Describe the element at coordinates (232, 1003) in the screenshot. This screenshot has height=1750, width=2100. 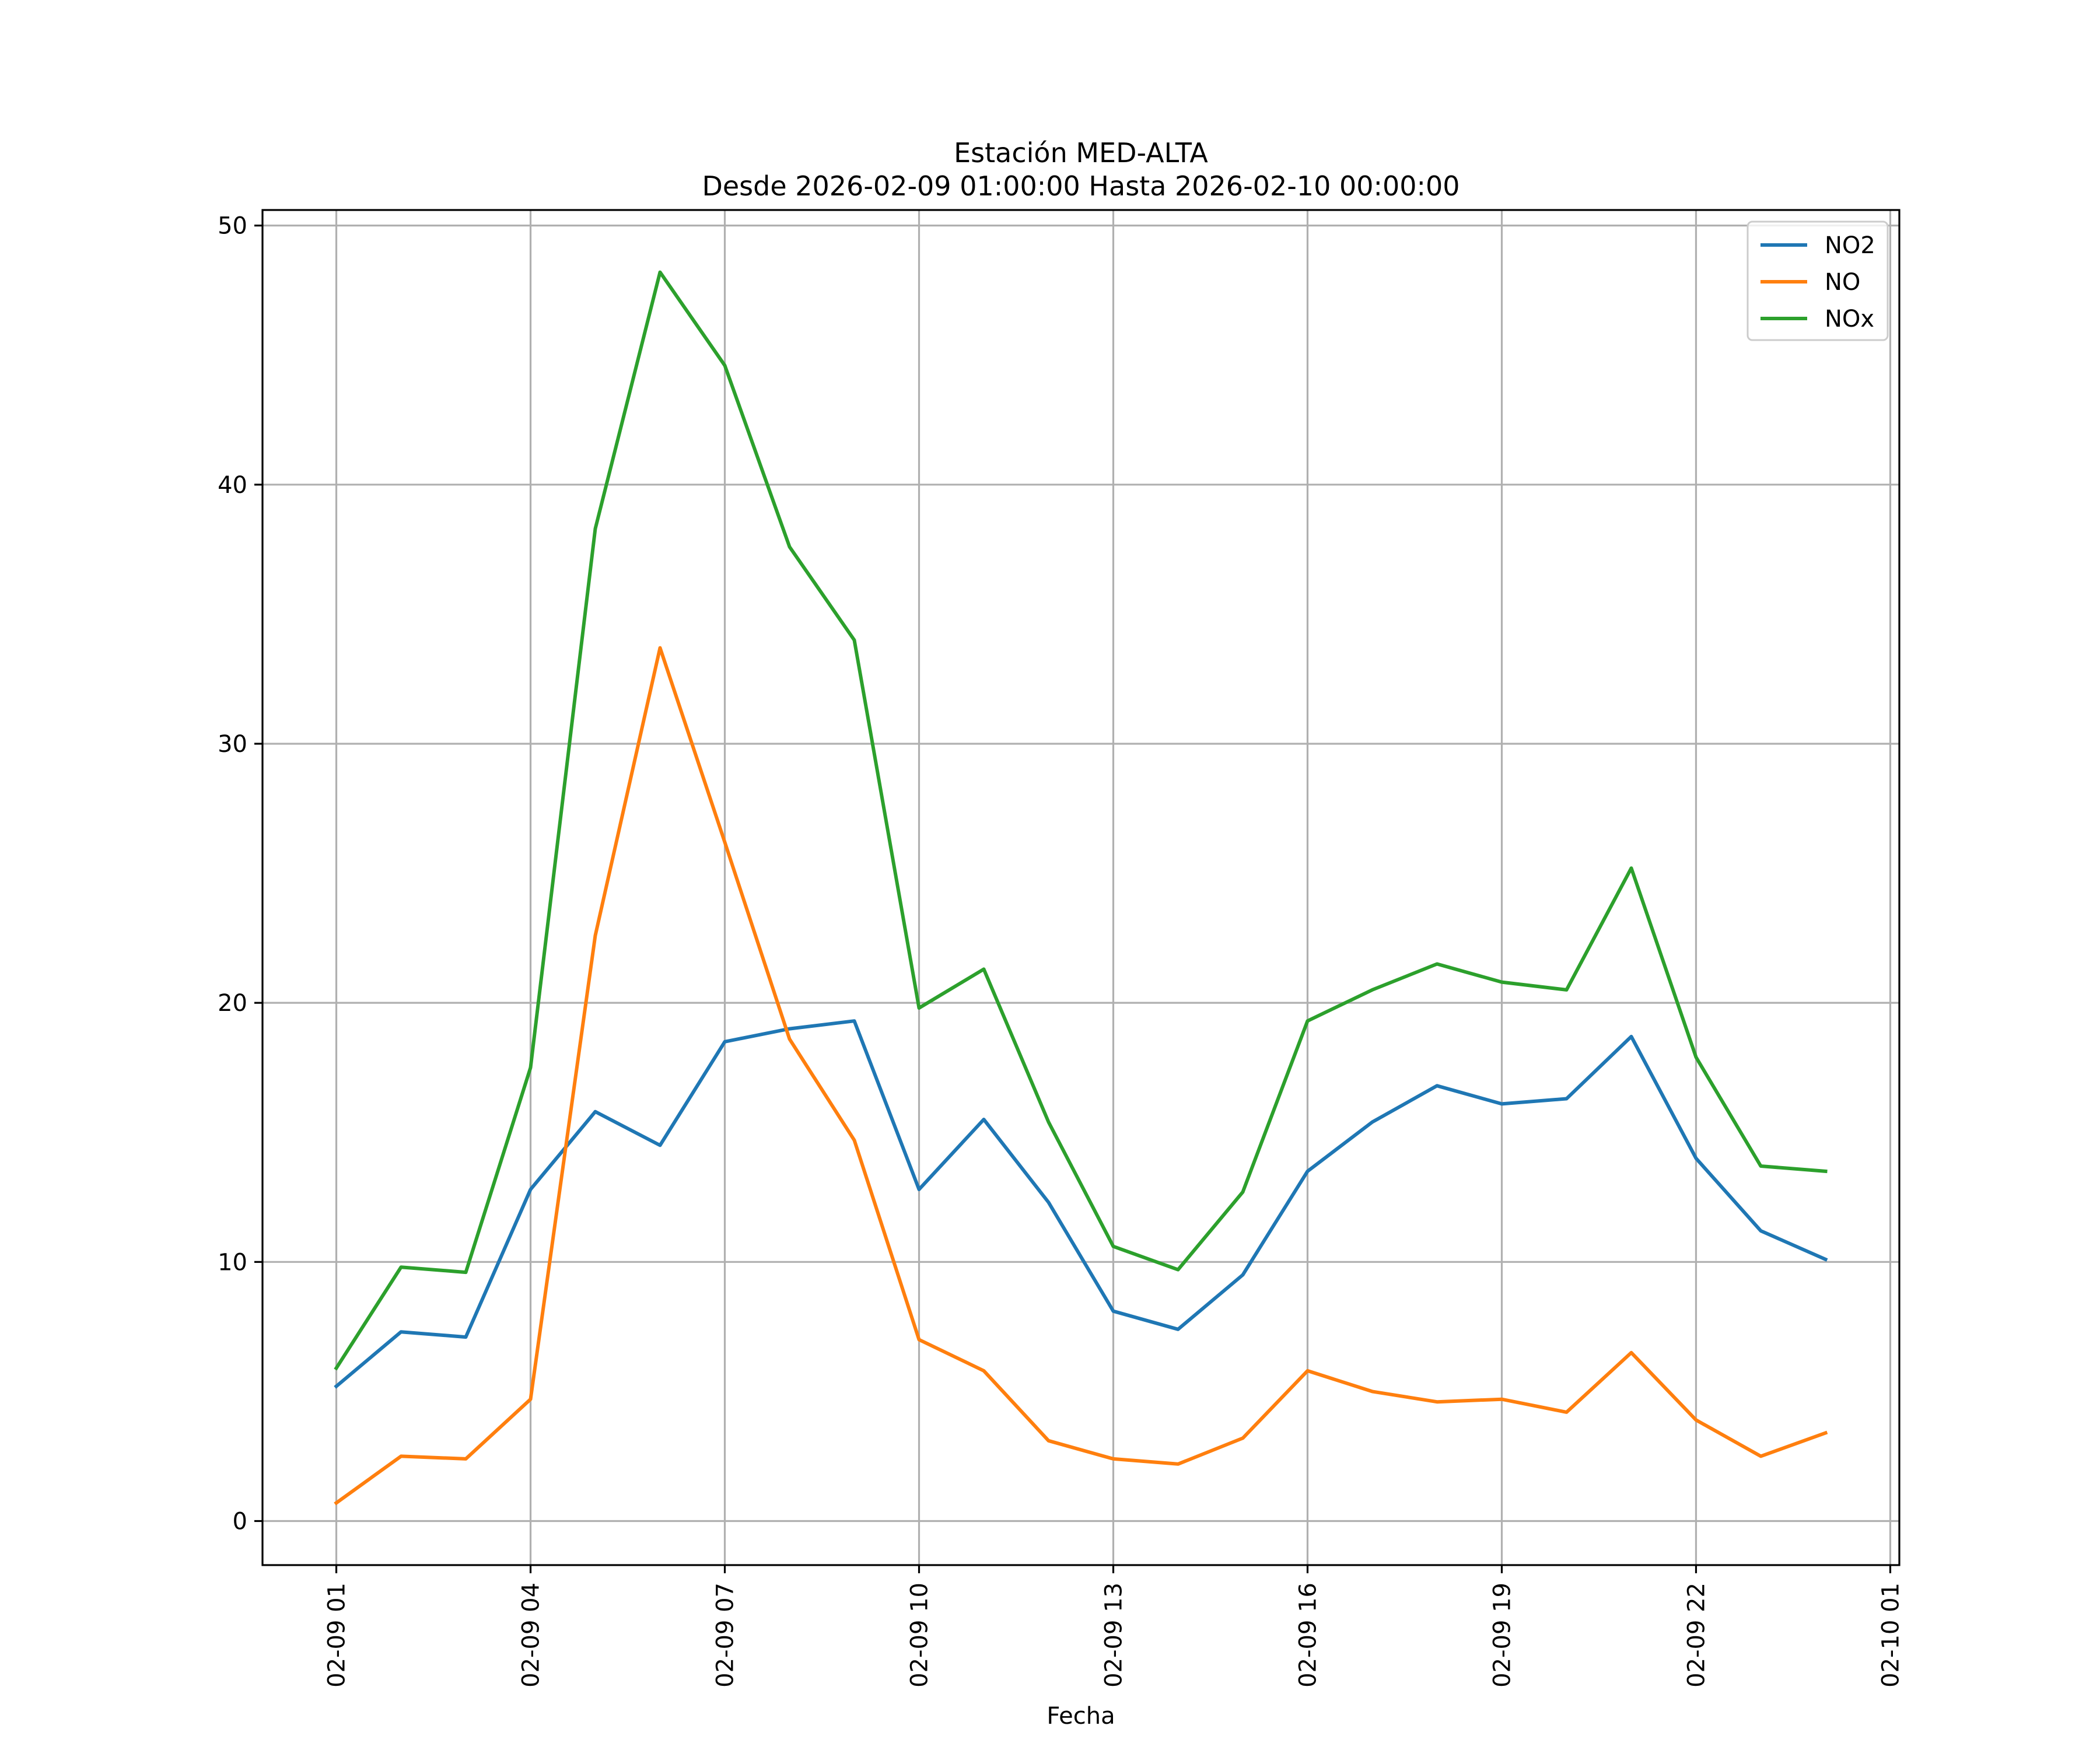
I see `y-tick-label: 20` at that location.